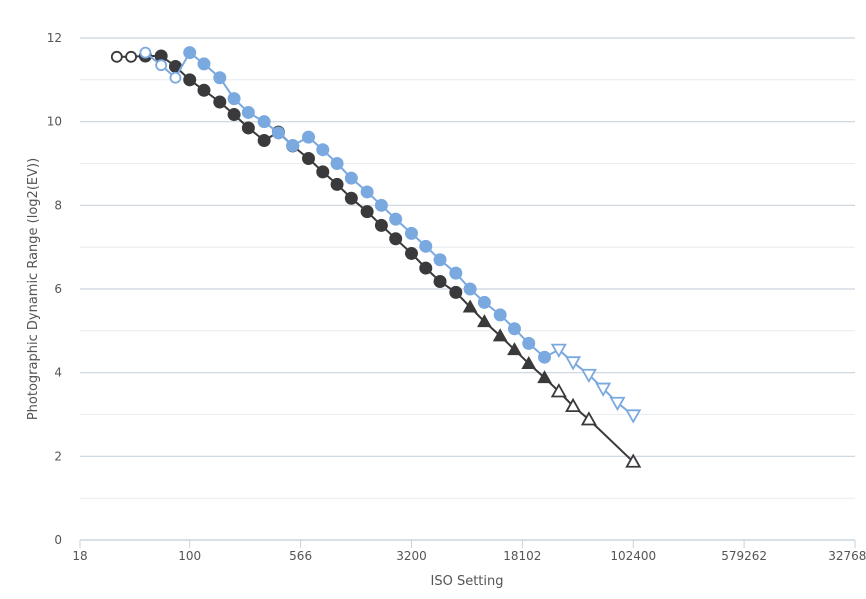 This screenshot has height=599, width=866. What do you see at coordinates (58, 373) in the screenshot?
I see `y-tick-label: 4` at bounding box center [58, 373].